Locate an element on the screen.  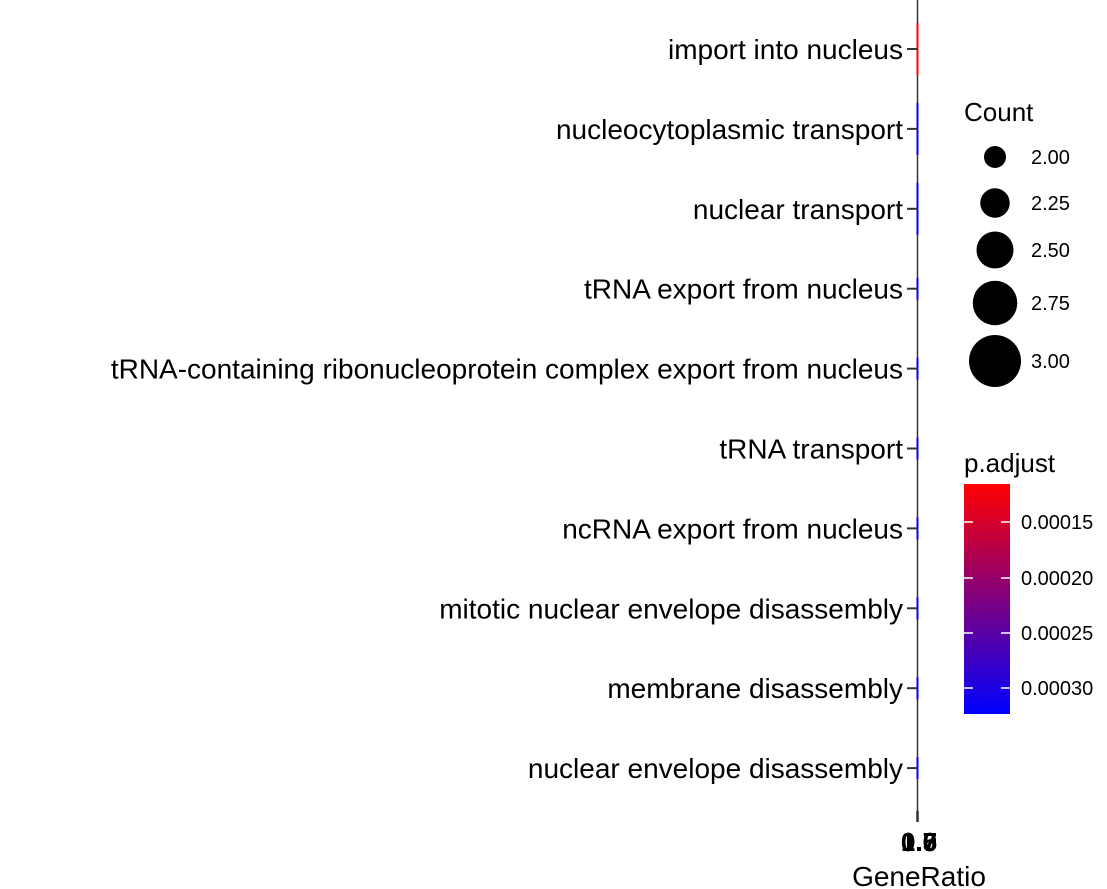
count-legend-label: 2.00 is located at coordinates (1050, 158).